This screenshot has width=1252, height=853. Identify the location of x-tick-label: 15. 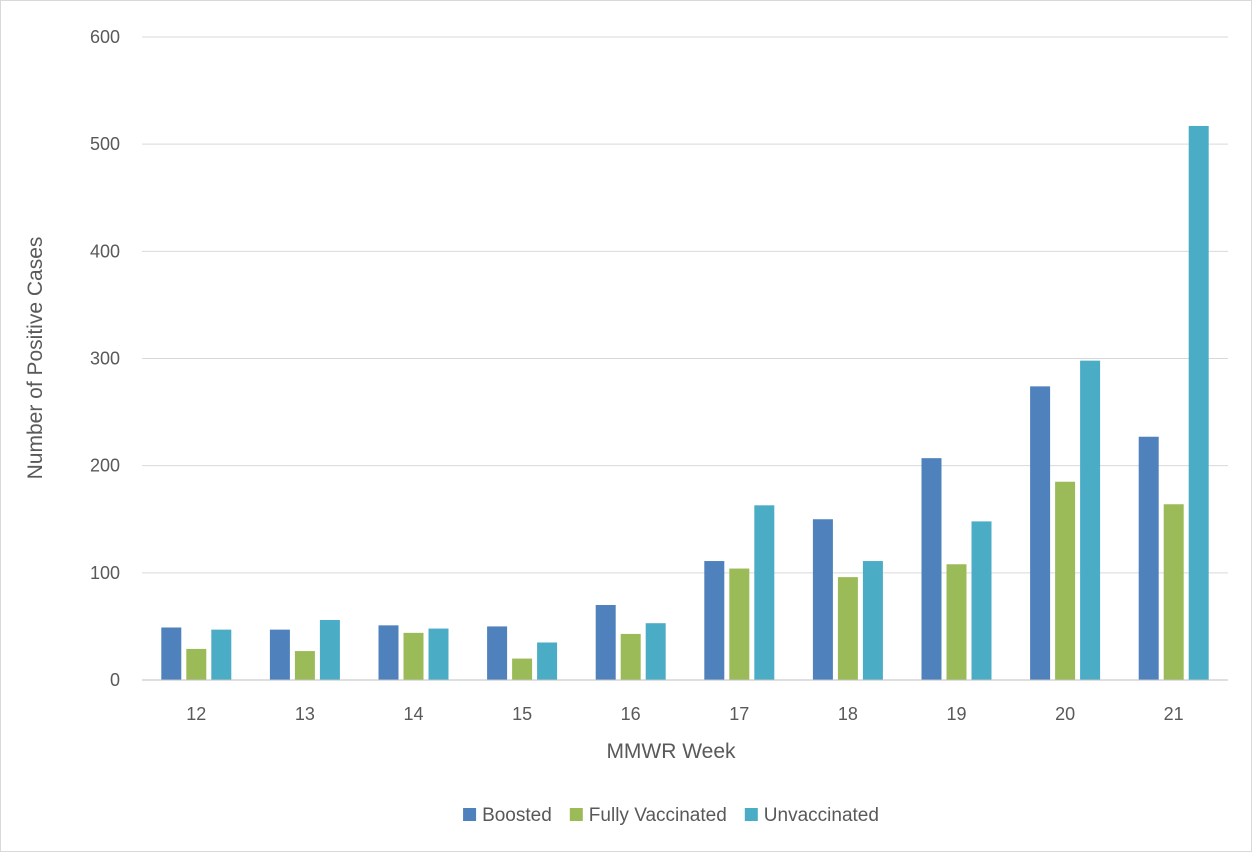
(522, 714).